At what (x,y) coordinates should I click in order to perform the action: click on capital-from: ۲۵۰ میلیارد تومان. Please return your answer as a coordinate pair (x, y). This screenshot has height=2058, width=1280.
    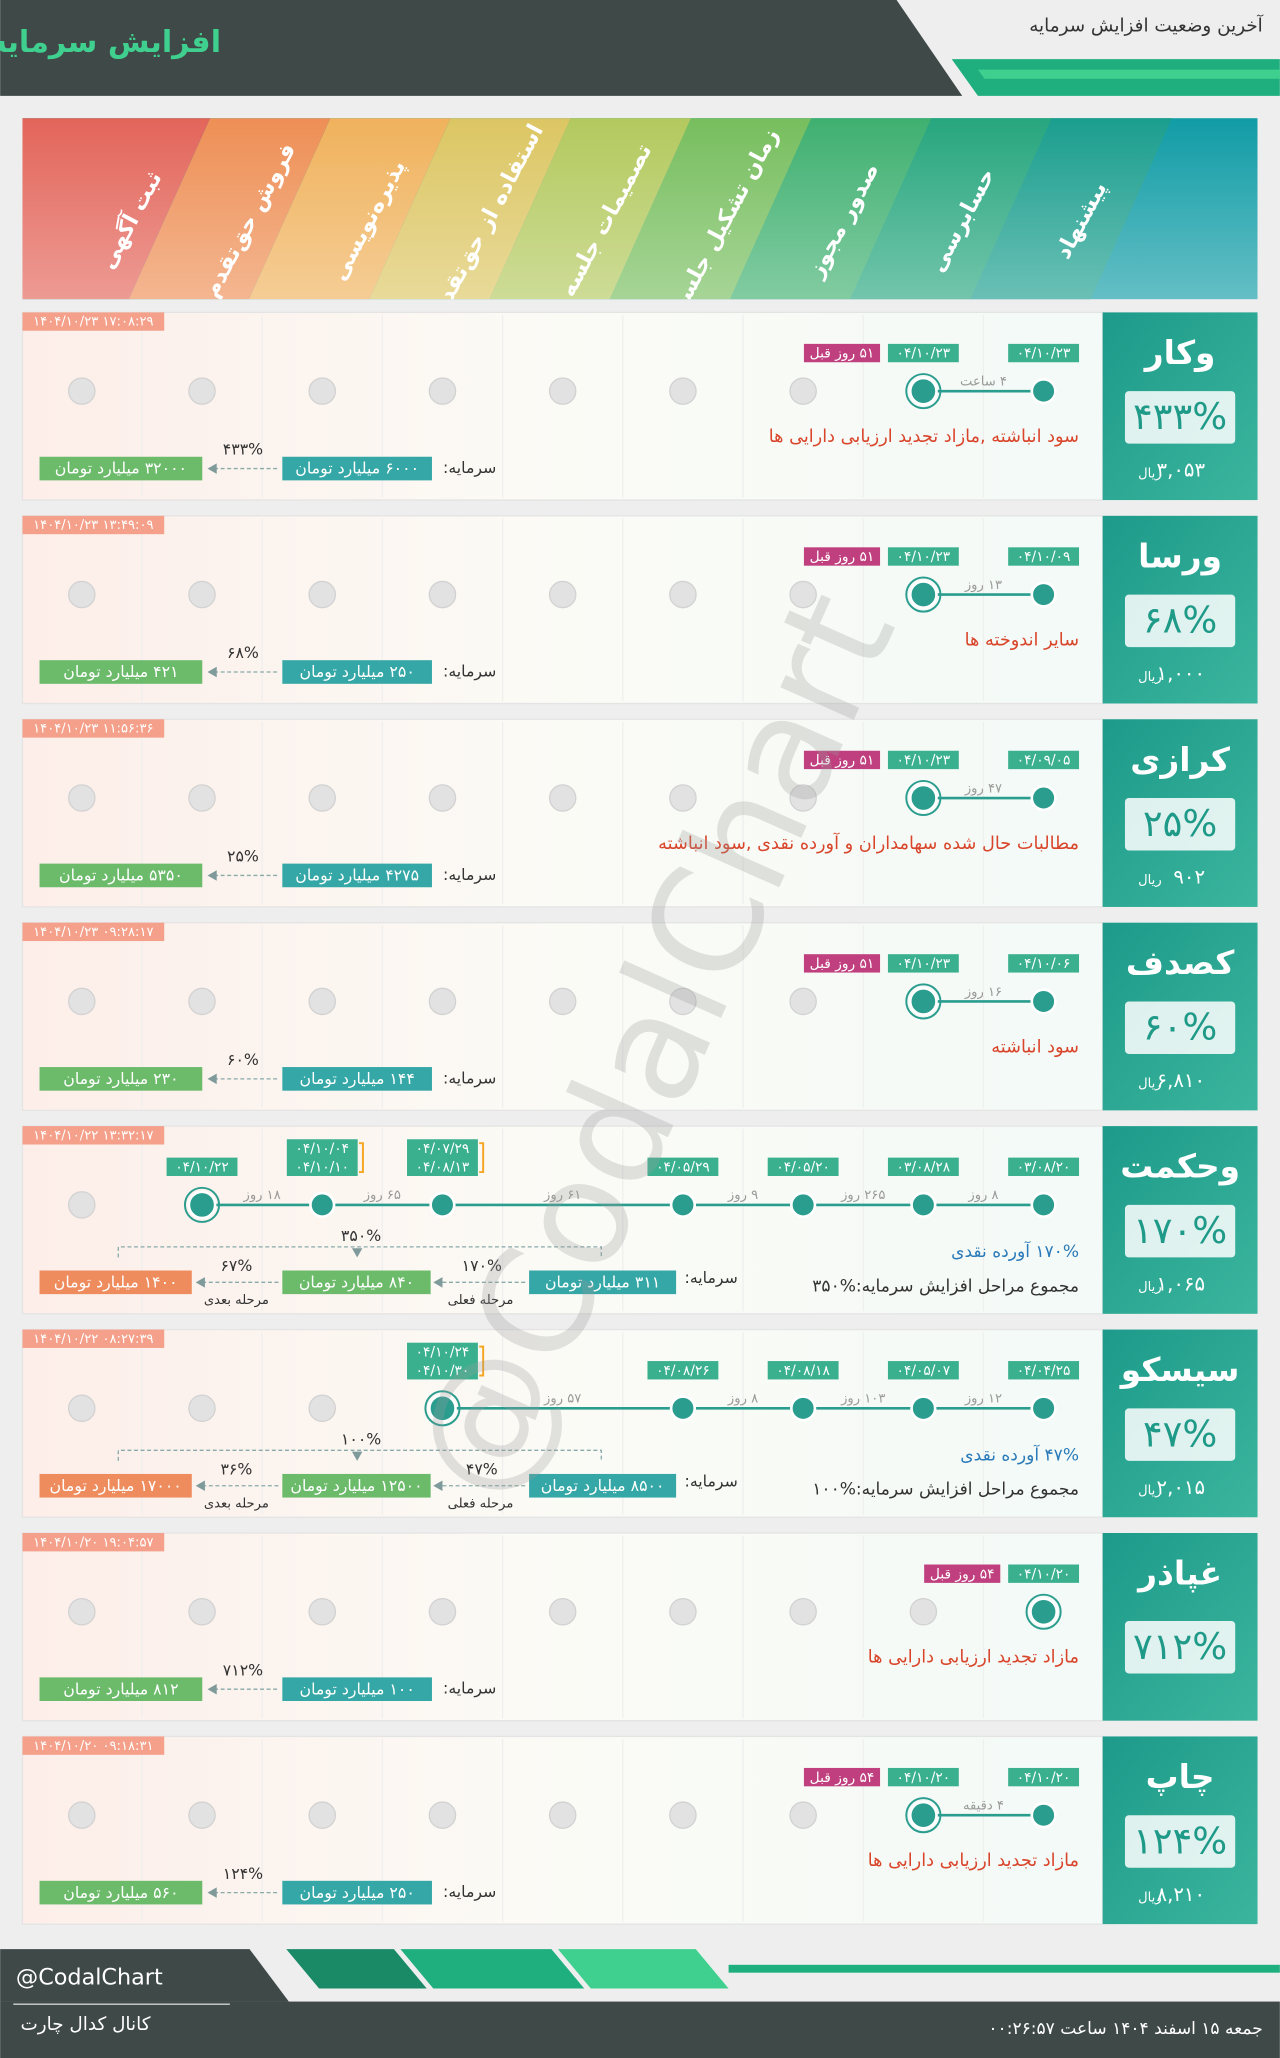
    Looking at the image, I should click on (357, 1893).